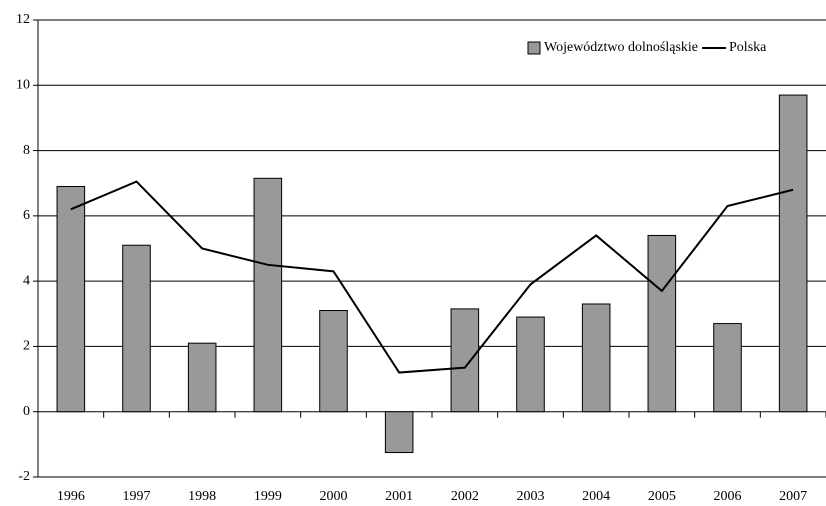  I want to click on x-tick-label: 2004, so click(596, 496).